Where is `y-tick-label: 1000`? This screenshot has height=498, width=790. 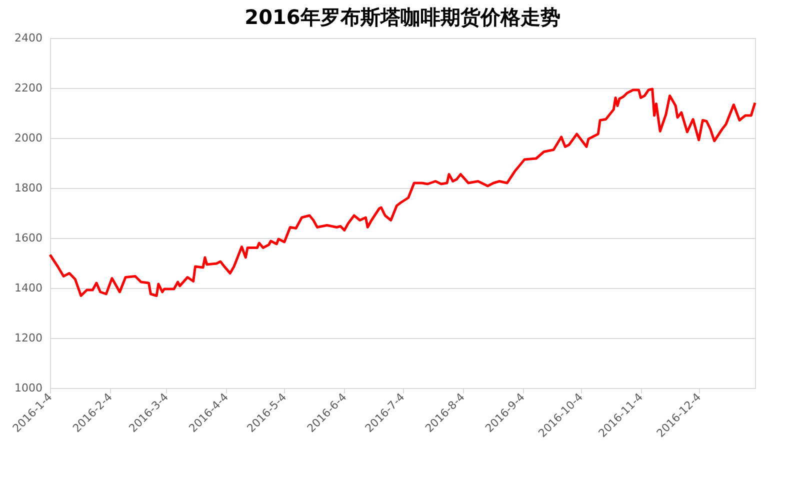
y-tick-label: 1000 is located at coordinates (28, 388).